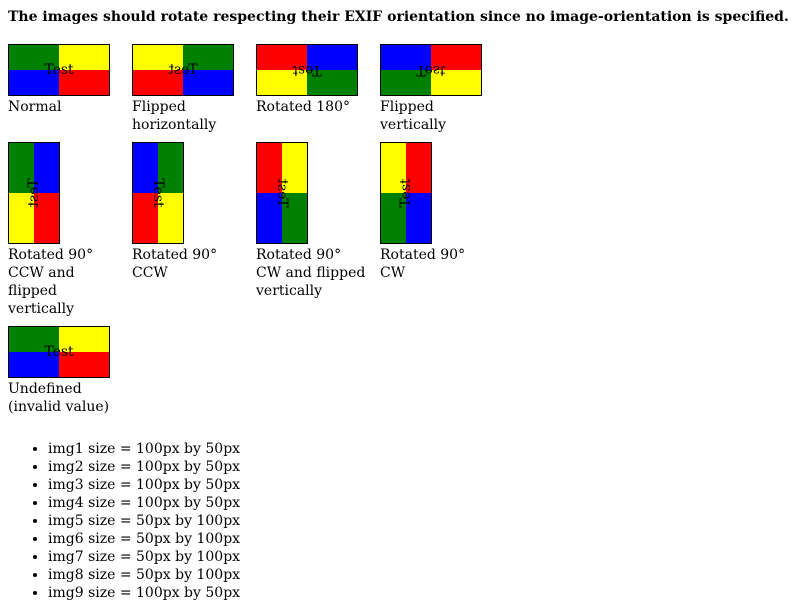 Image resolution: width=800 pixels, height=602 pixels. I want to click on figure-caption: Flipped horizontally, so click(174, 116).